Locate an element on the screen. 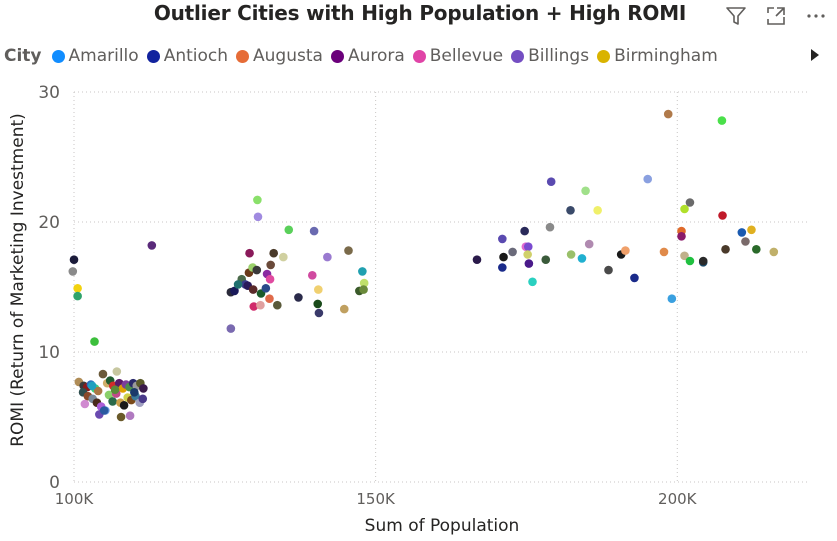 The height and width of the screenshot is (541, 837). legend-item-bellevue: Bellevue is located at coordinates (457, 56).